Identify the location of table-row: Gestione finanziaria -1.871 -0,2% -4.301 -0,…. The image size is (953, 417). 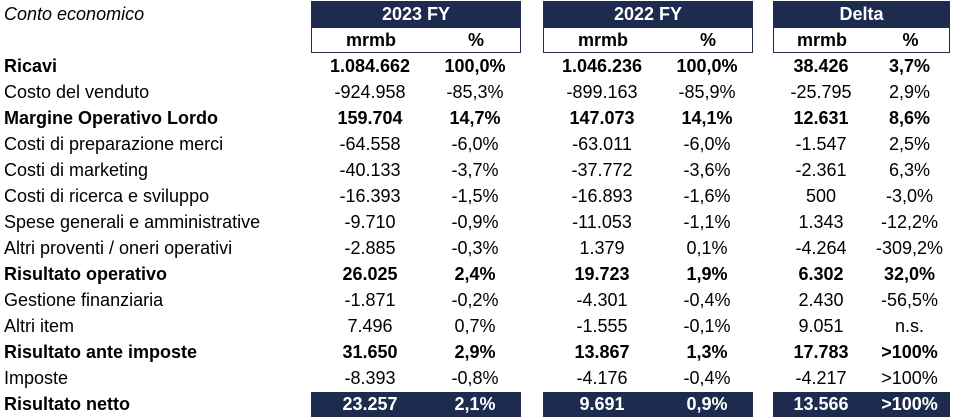
(476, 300).